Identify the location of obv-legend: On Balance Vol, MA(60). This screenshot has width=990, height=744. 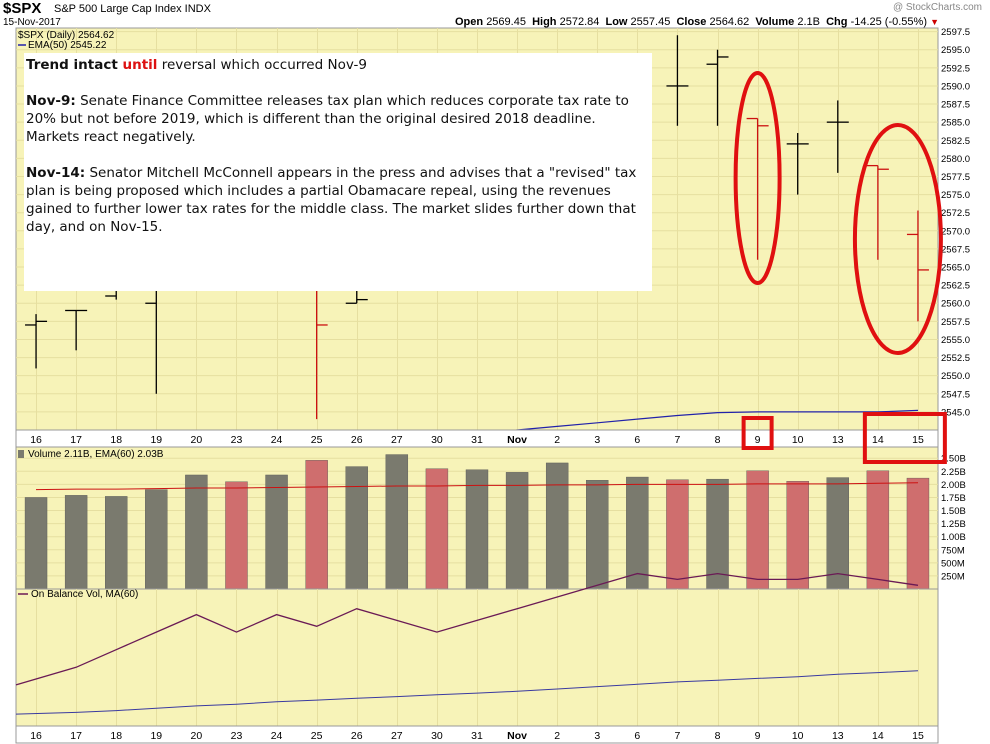
(84, 594).